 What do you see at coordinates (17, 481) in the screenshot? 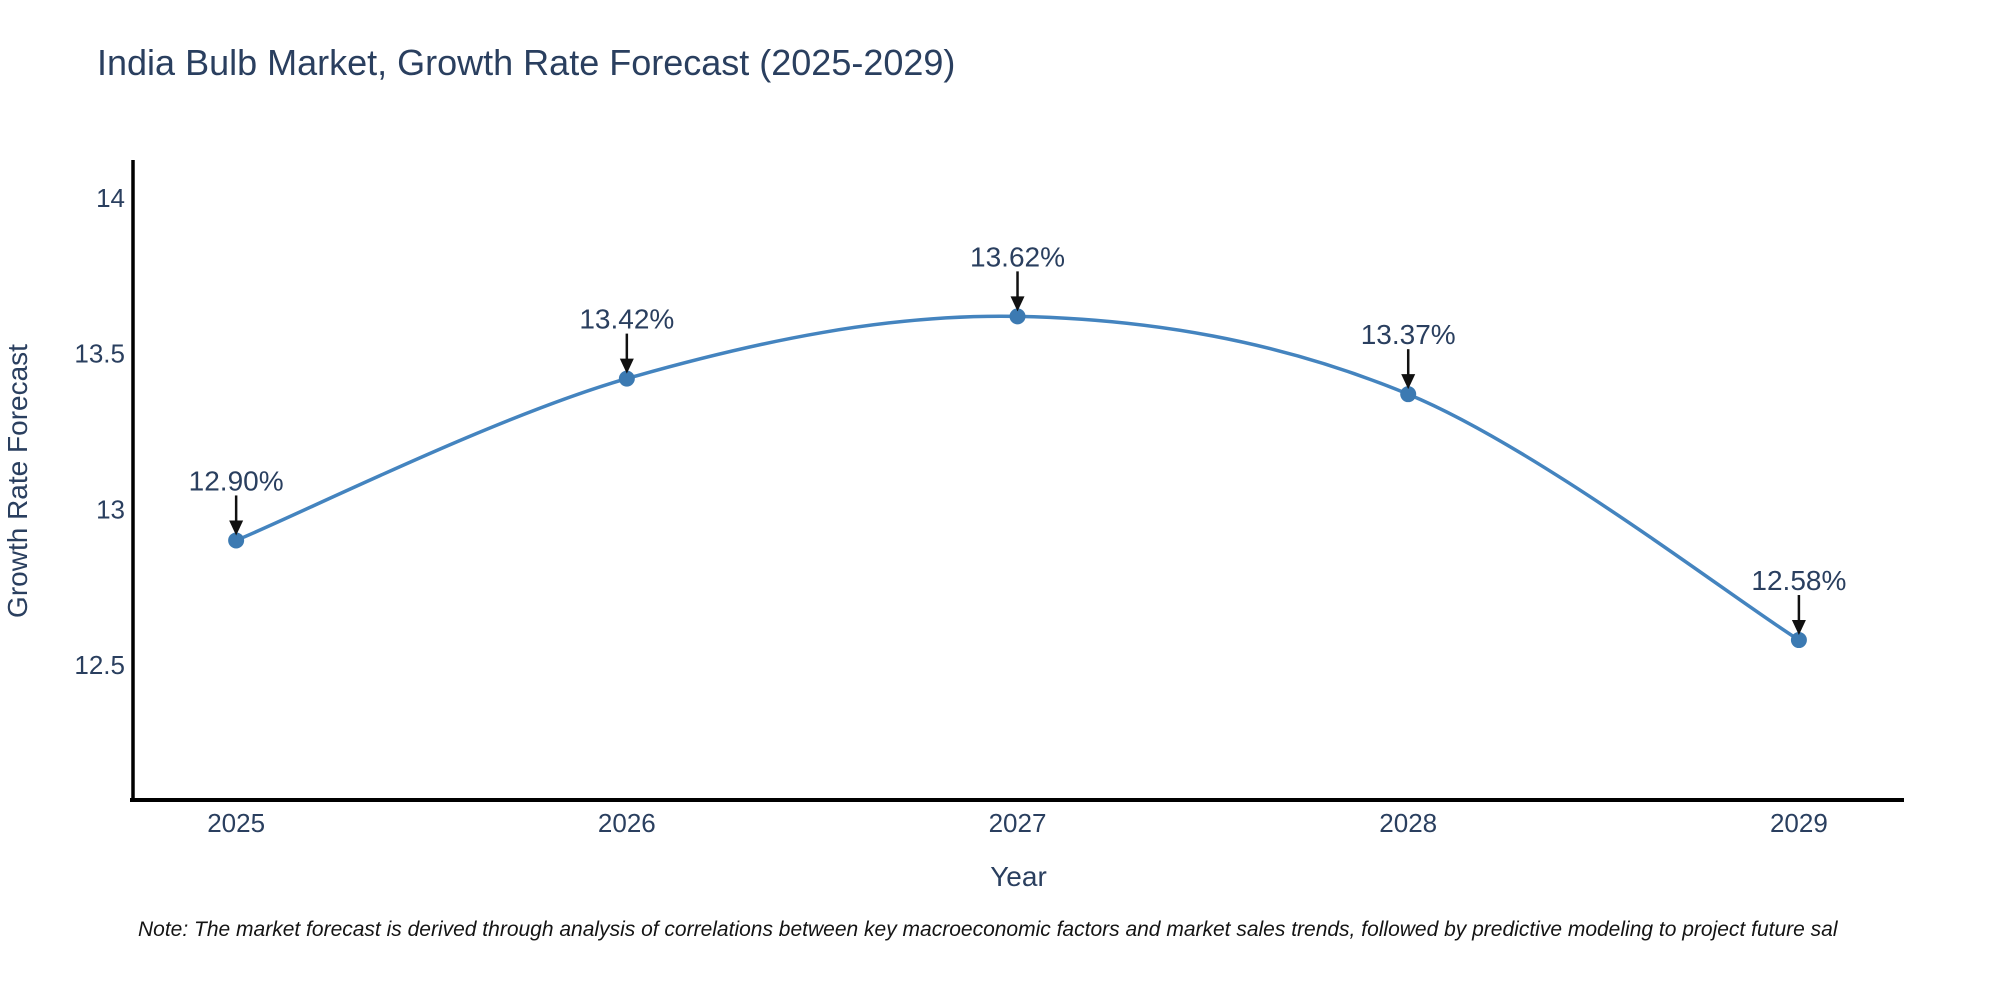
I see `y-axis-title: Growth Rate Forecast` at bounding box center [17, 481].